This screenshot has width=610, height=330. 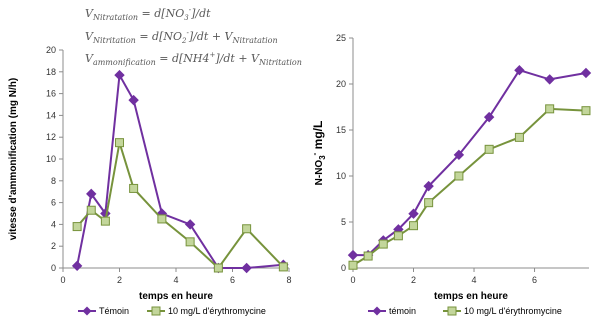 What do you see at coordinates (341, 130) in the screenshot?
I see `y-tick-label: 15` at bounding box center [341, 130].